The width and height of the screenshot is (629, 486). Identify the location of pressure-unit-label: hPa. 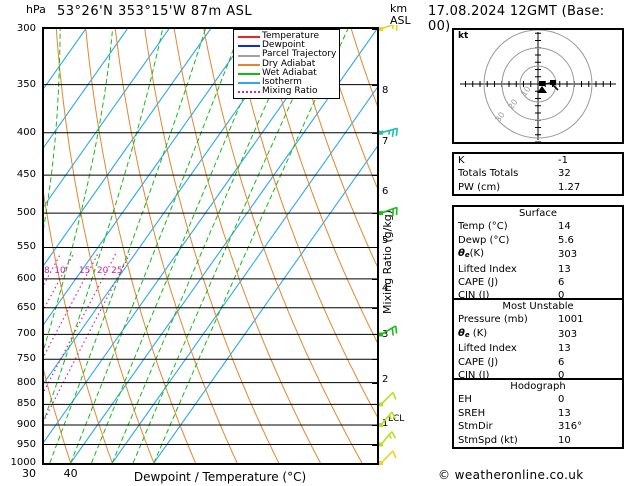
(36, 9).